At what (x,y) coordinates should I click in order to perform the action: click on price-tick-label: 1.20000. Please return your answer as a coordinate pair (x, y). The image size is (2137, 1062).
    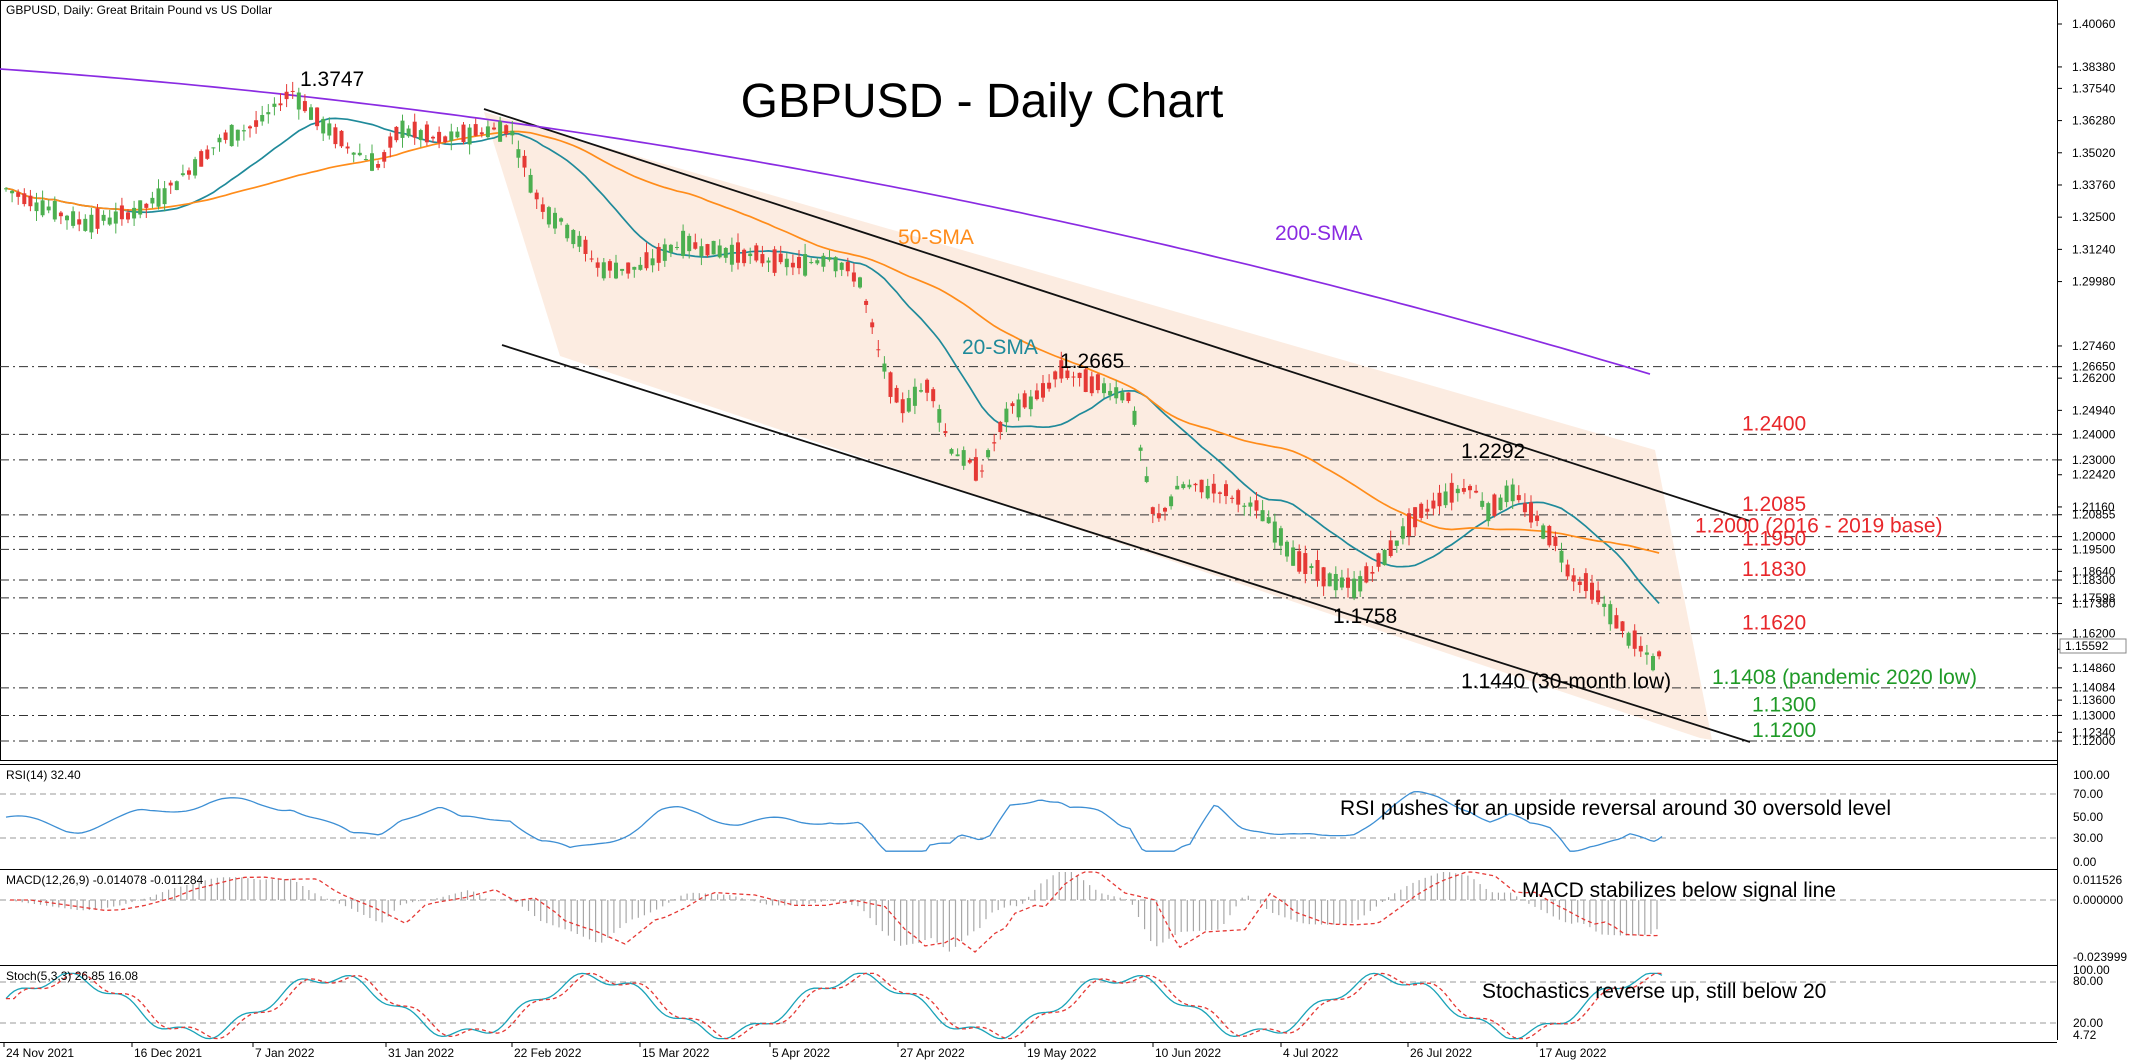
    Looking at the image, I should click on (2094, 537).